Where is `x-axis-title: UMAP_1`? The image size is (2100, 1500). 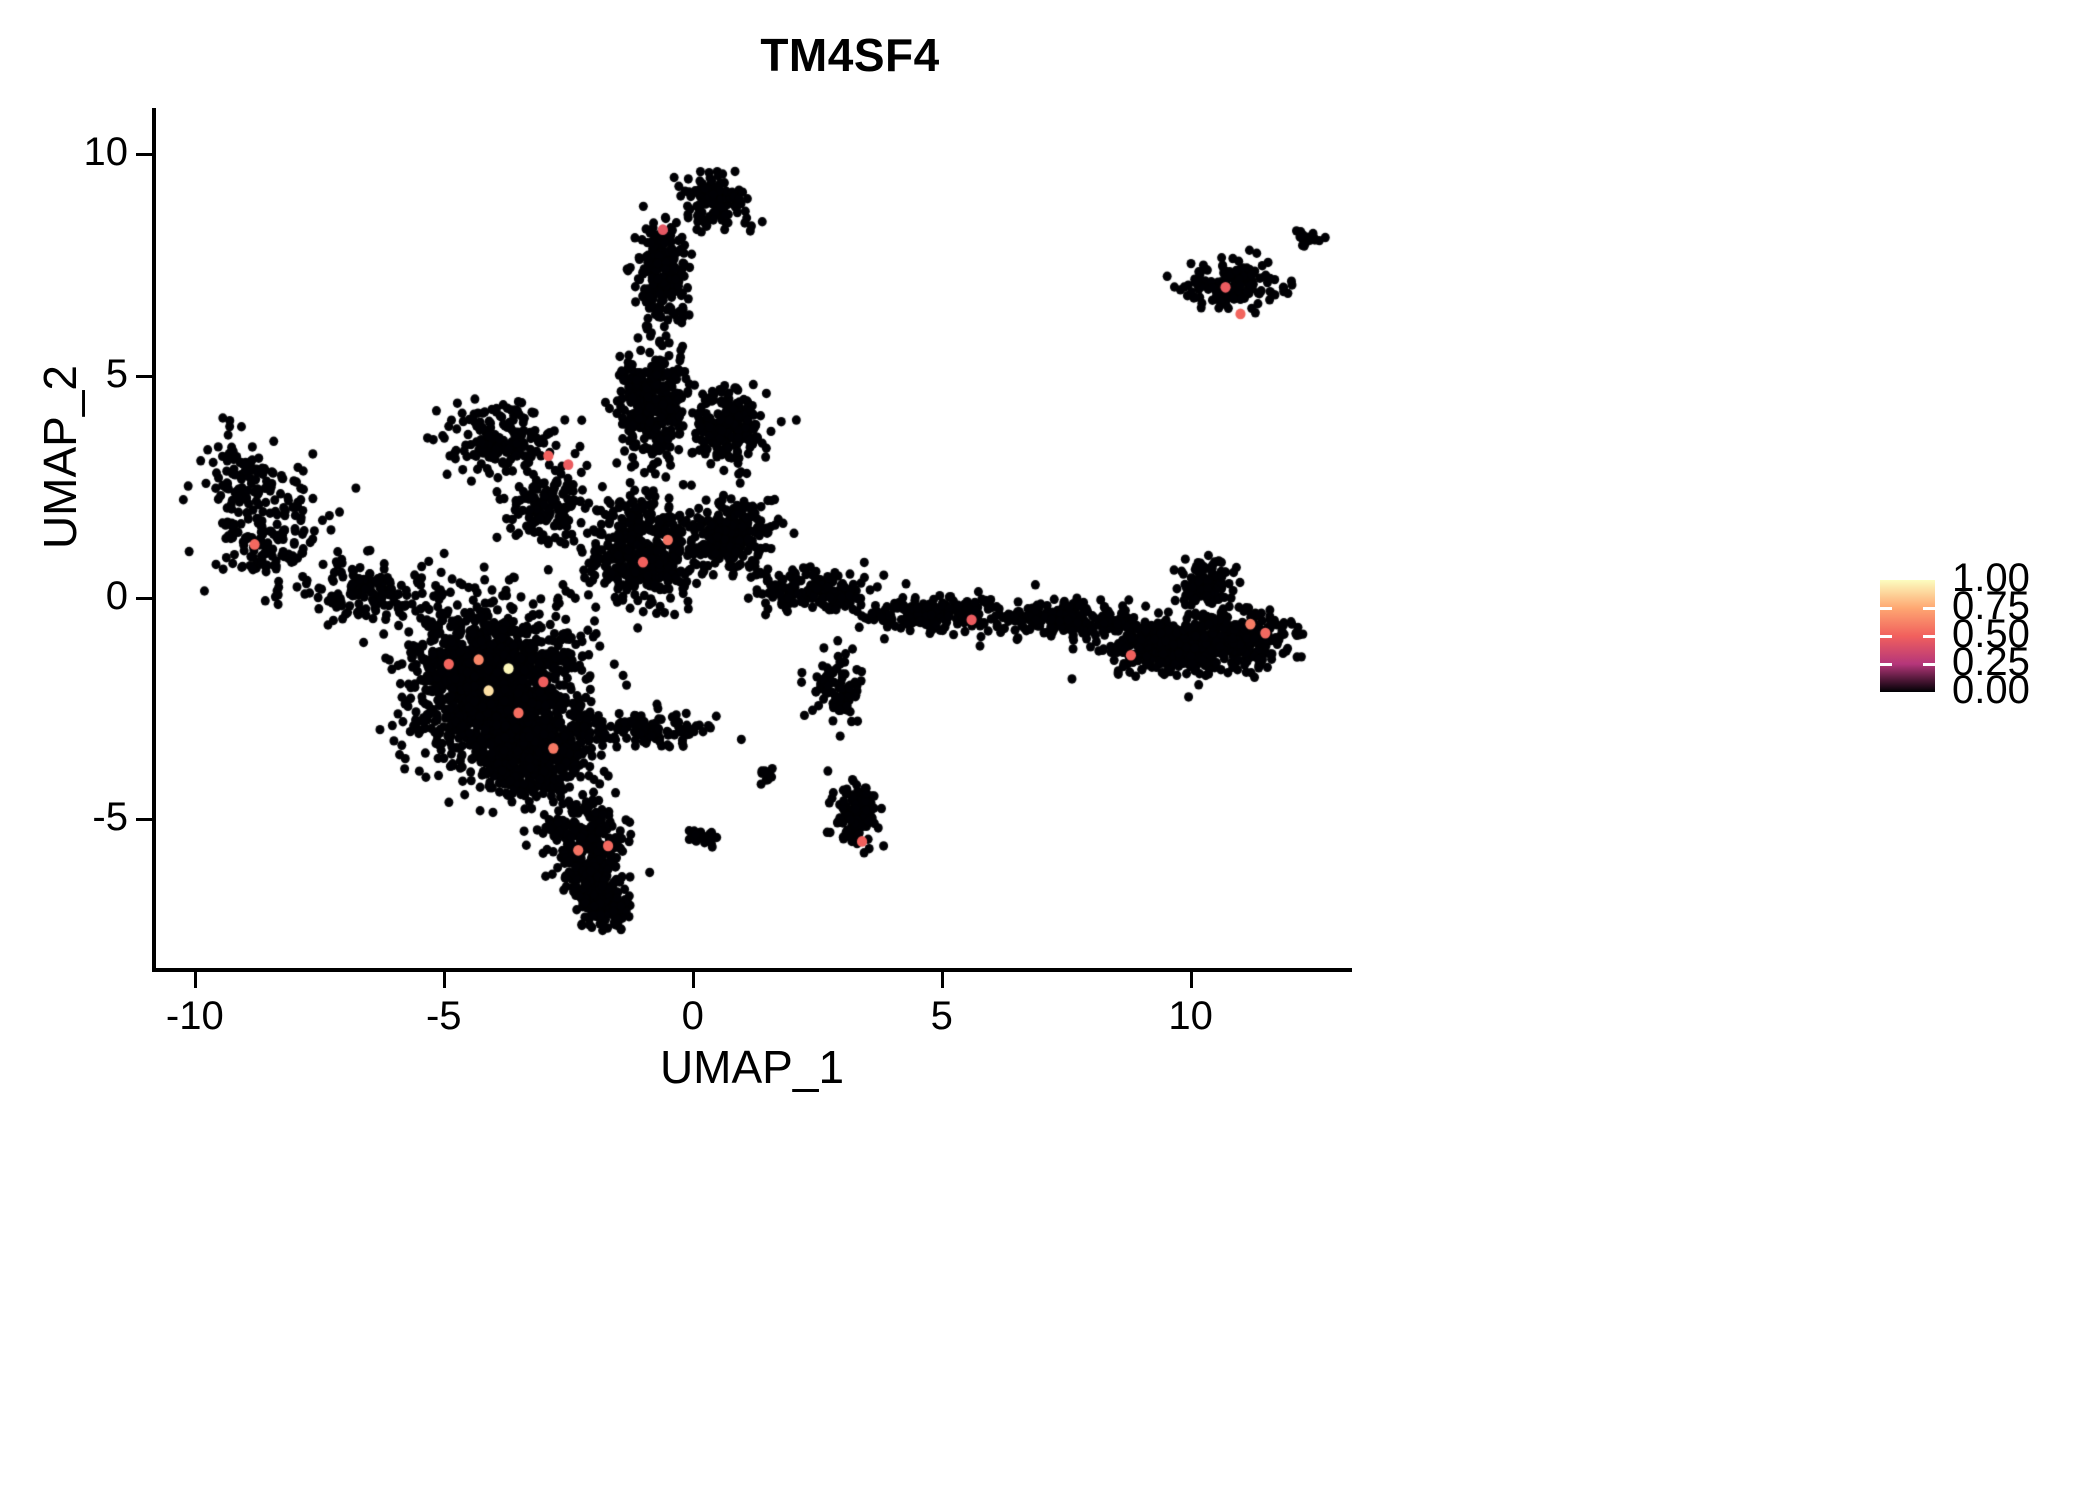
x-axis-title: UMAP_1 is located at coordinates (752, 1067).